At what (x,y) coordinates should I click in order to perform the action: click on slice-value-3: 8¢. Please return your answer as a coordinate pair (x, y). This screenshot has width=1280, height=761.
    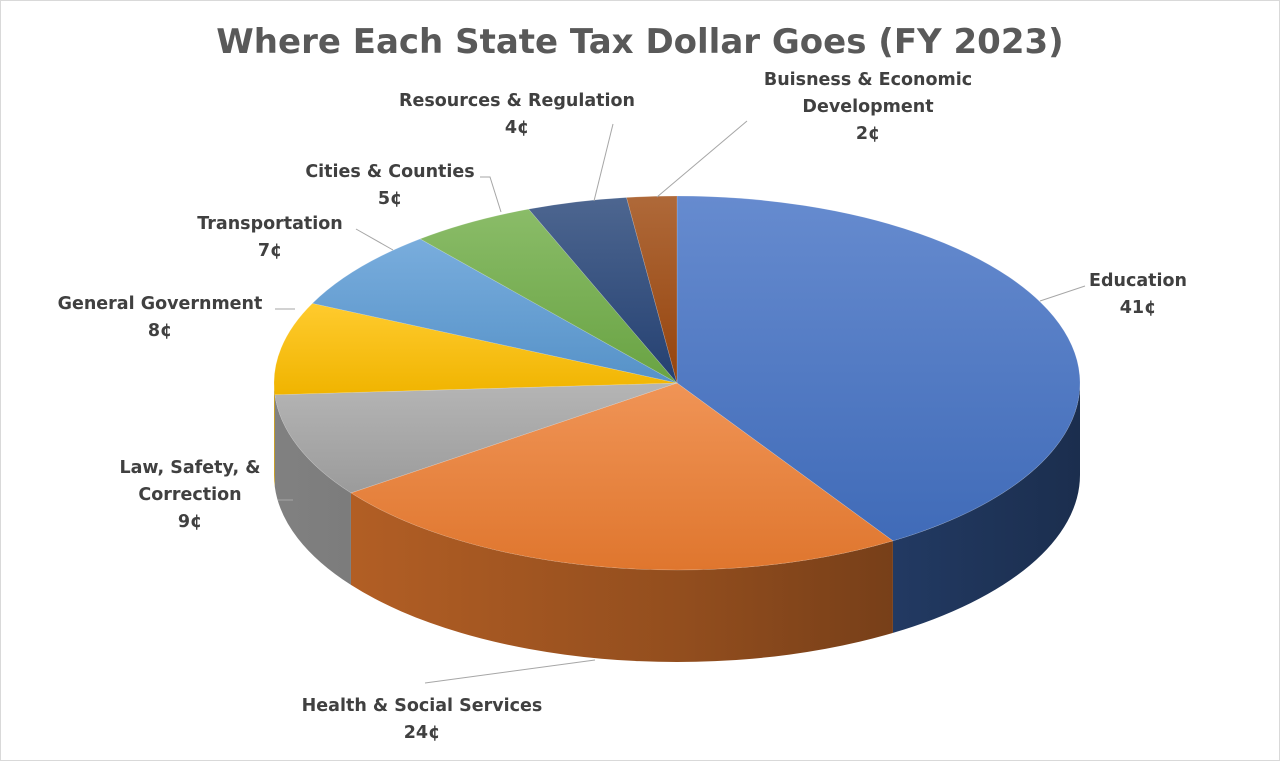
    Looking at the image, I should click on (160, 331).